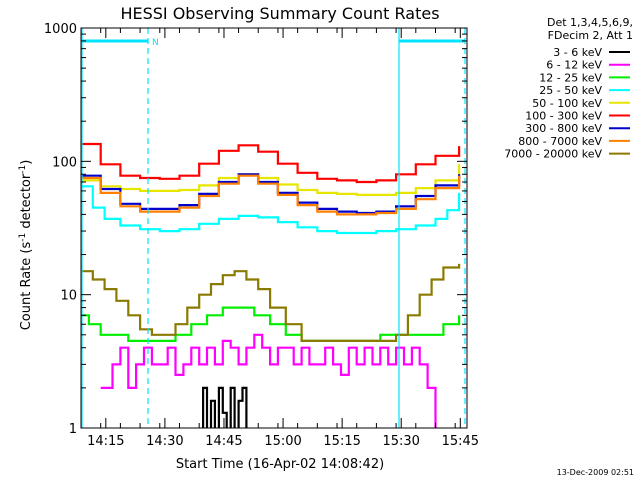 This screenshot has height=480, width=640. Describe the element at coordinates (577, 52) in the screenshot. I see `legend-label-0: 3 - 6 keV` at that location.